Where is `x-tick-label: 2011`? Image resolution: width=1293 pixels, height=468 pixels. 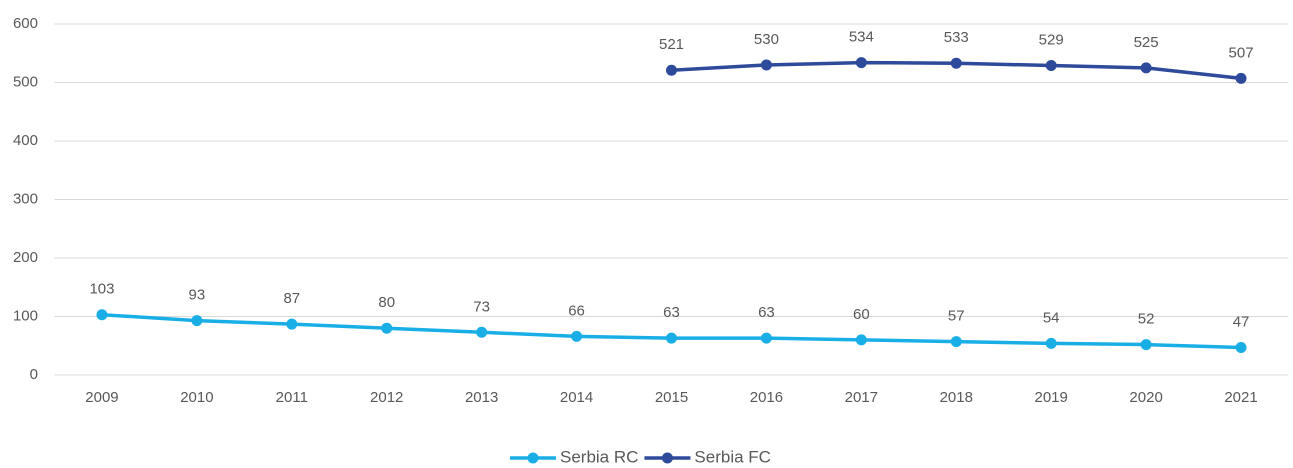
x-tick-label: 2011 is located at coordinates (292, 397).